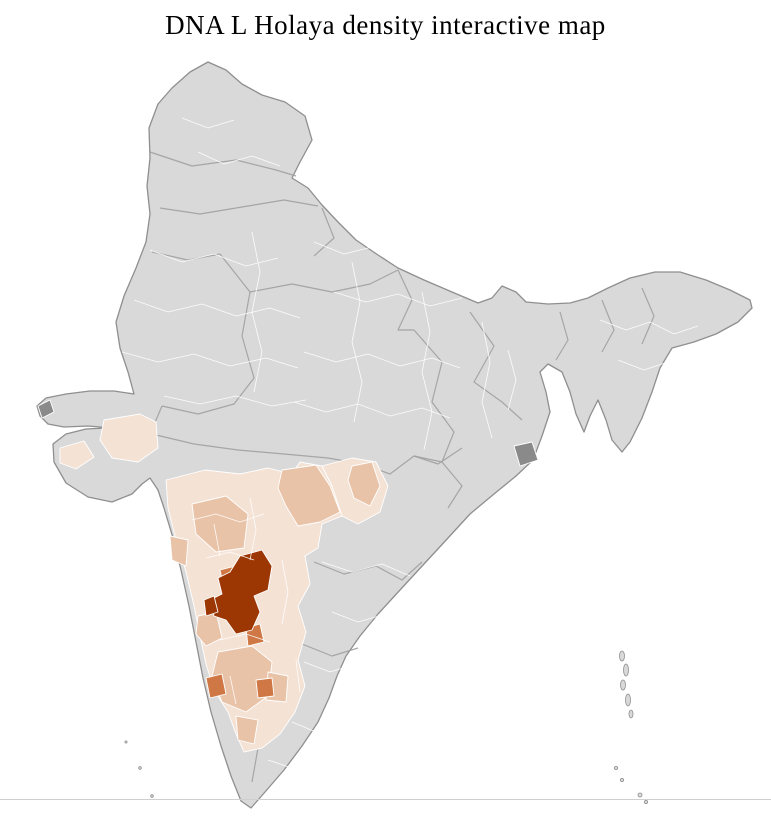 The image size is (771, 817). I want to click on andaman-nicobar-islands, so click(631, 727).